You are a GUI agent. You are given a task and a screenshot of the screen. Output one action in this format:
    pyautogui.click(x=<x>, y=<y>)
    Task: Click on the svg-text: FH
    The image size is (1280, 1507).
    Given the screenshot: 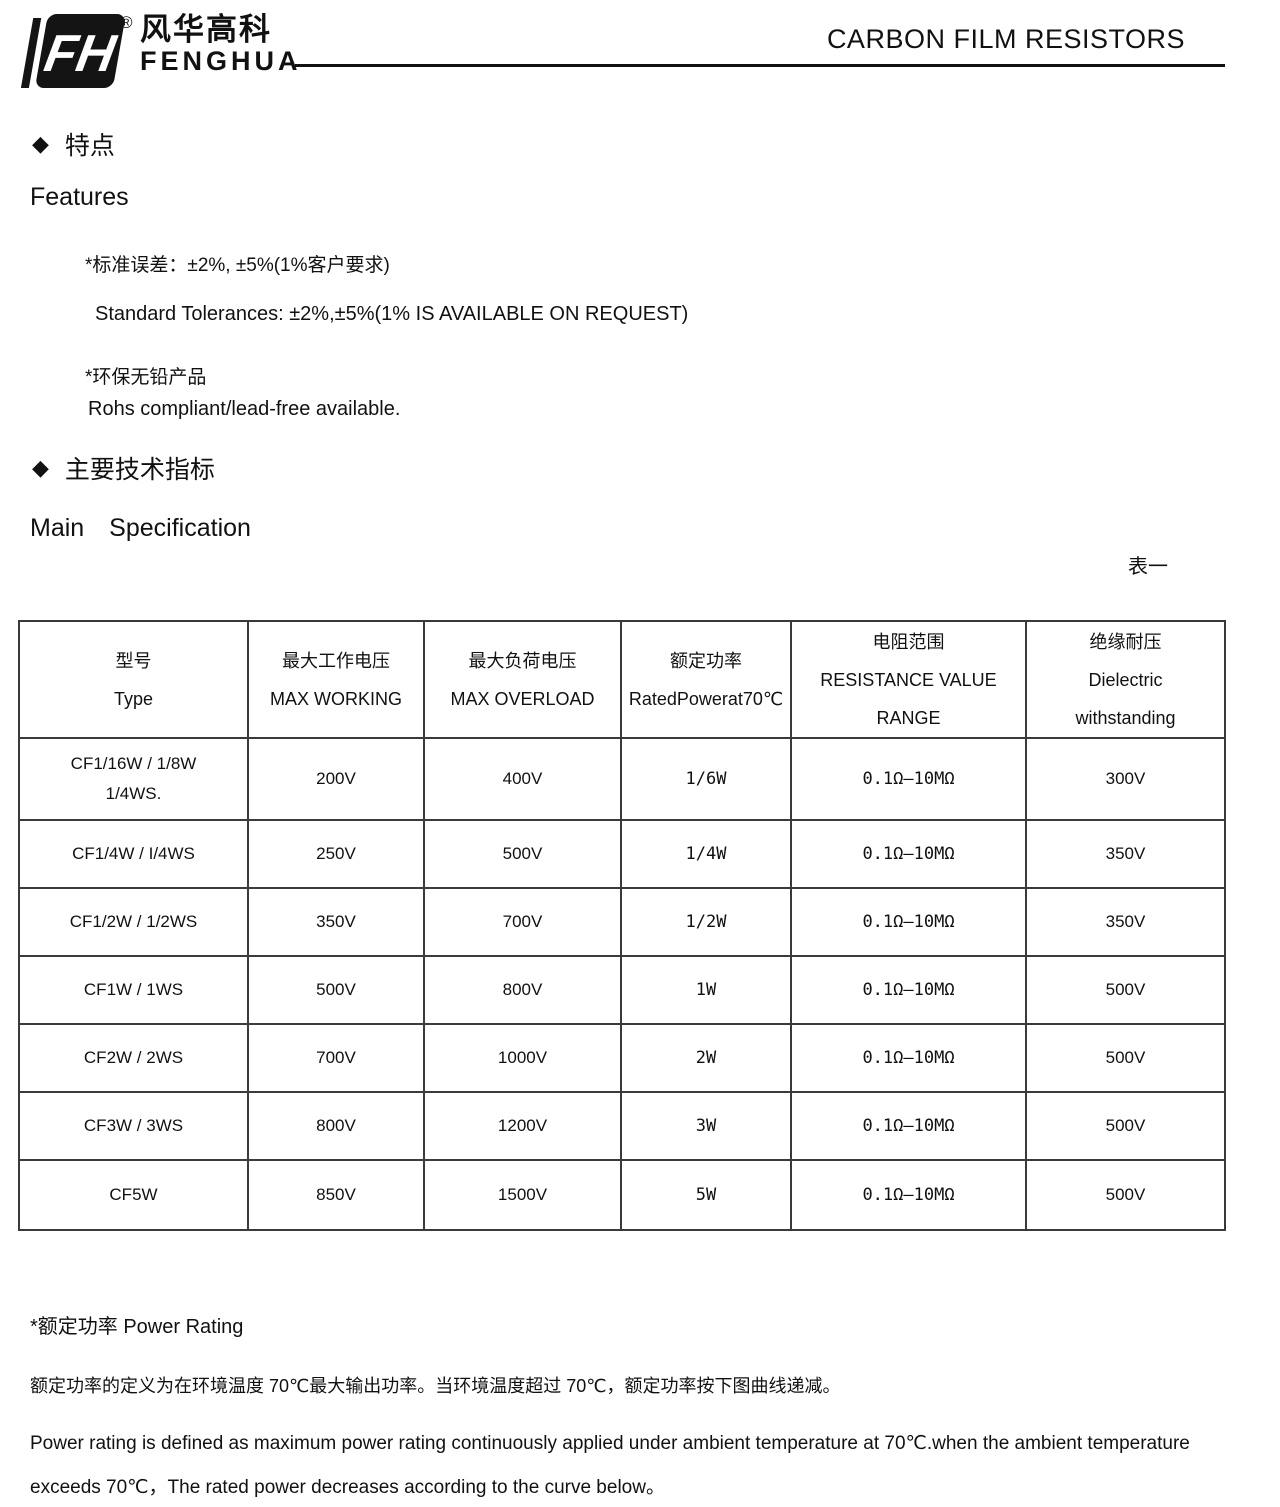 What is the action you would take?
    pyautogui.click(x=80, y=54)
    